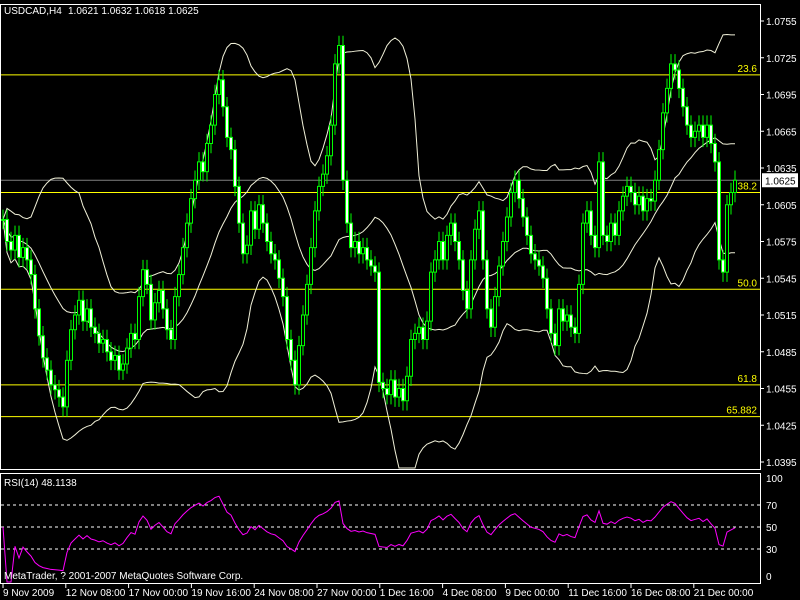 This screenshot has height=600, width=800. Describe the element at coordinates (781, 59) in the screenshot. I see `price-tick-label: 1.0725` at that location.